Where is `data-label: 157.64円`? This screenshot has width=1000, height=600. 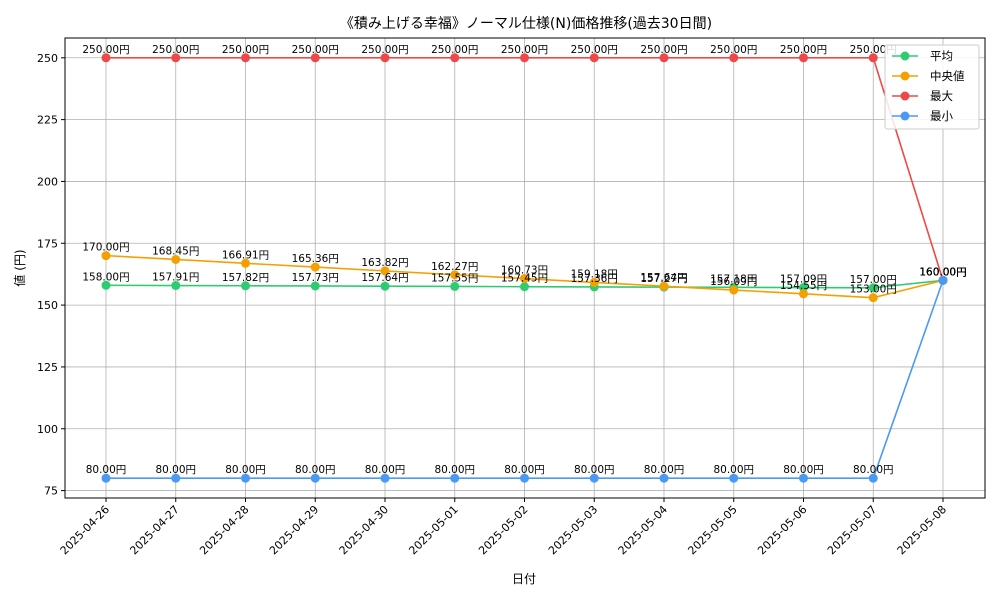
data-label: 157.64円 is located at coordinates (384, 278).